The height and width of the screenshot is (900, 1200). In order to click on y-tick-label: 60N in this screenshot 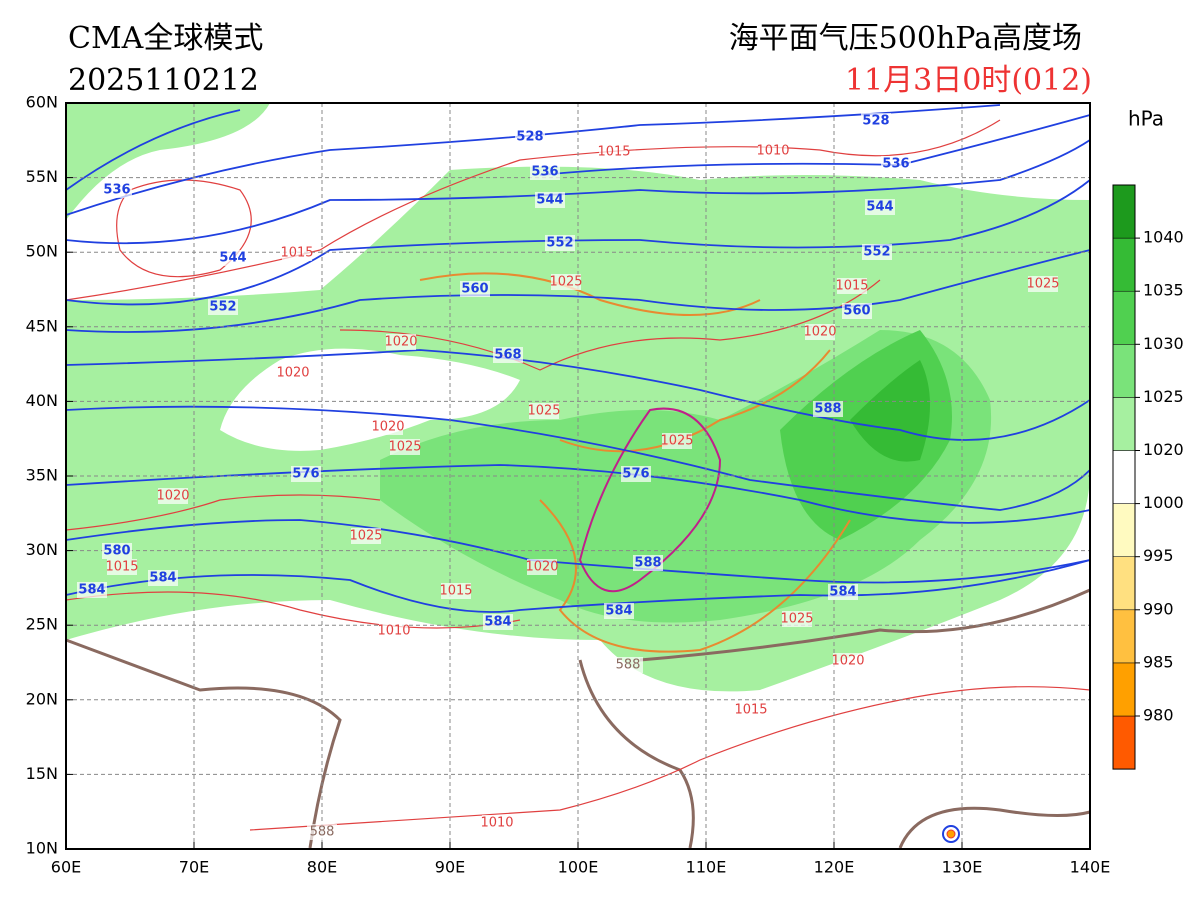, I will do `click(42, 102)`.